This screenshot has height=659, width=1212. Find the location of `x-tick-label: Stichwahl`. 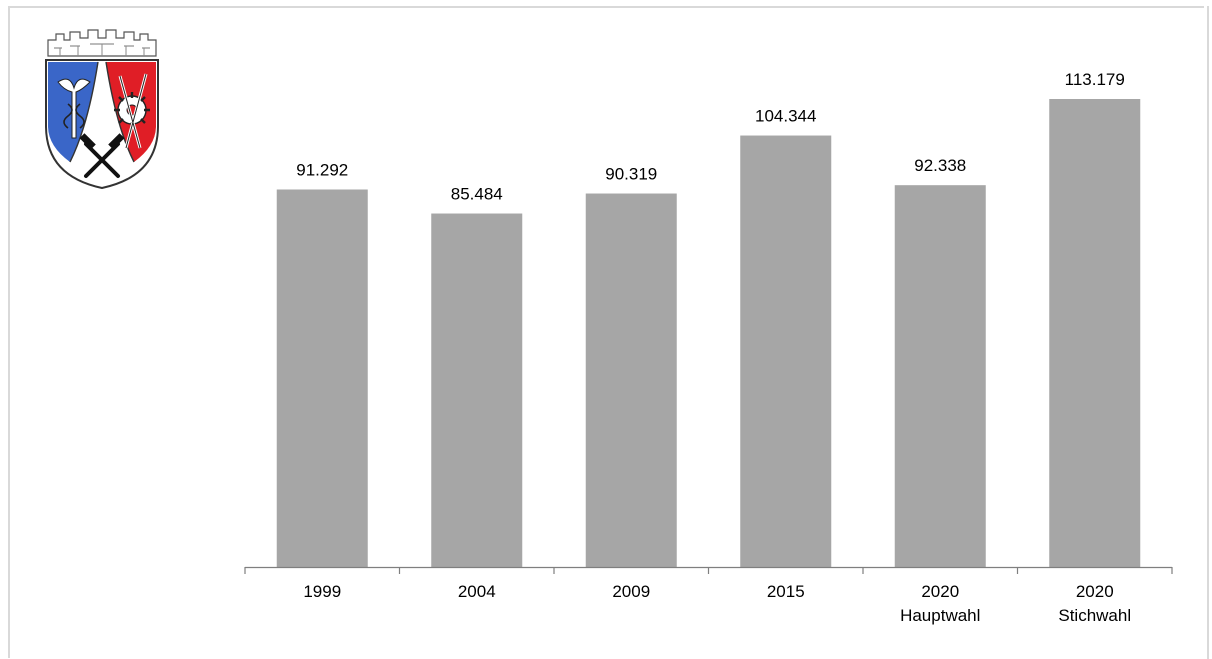

x-tick-label: Stichwahl is located at coordinates (1094, 615).